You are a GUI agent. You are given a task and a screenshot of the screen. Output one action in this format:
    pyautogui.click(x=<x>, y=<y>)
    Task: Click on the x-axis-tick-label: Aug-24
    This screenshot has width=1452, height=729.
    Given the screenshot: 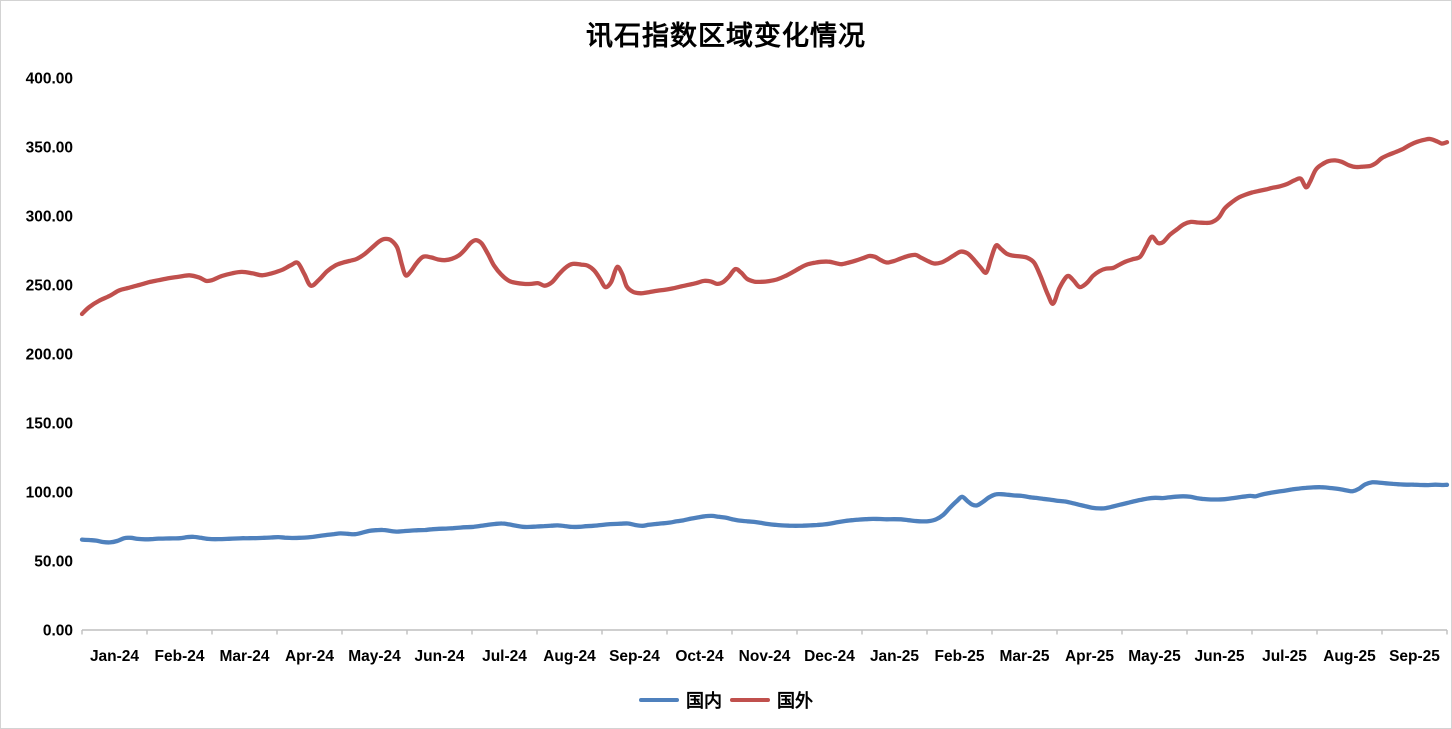 What is the action you would take?
    pyautogui.click(x=569, y=656)
    